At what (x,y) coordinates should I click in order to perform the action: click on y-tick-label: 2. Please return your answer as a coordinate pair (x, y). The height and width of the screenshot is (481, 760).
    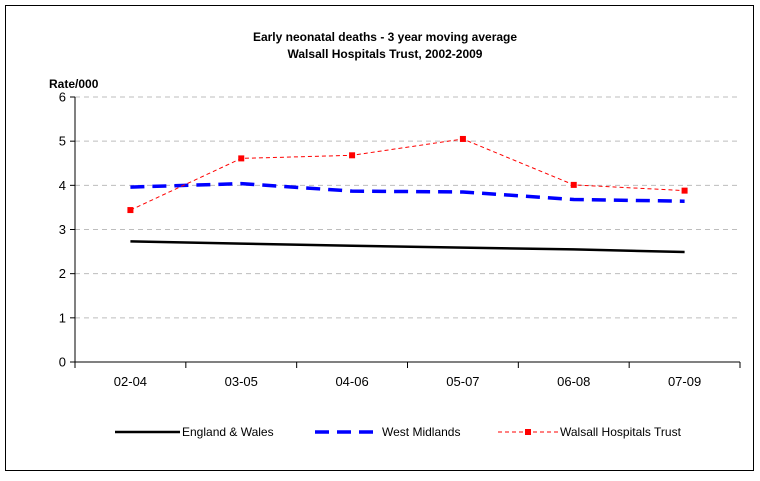
    Looking at the image, I should click on (62, 273).